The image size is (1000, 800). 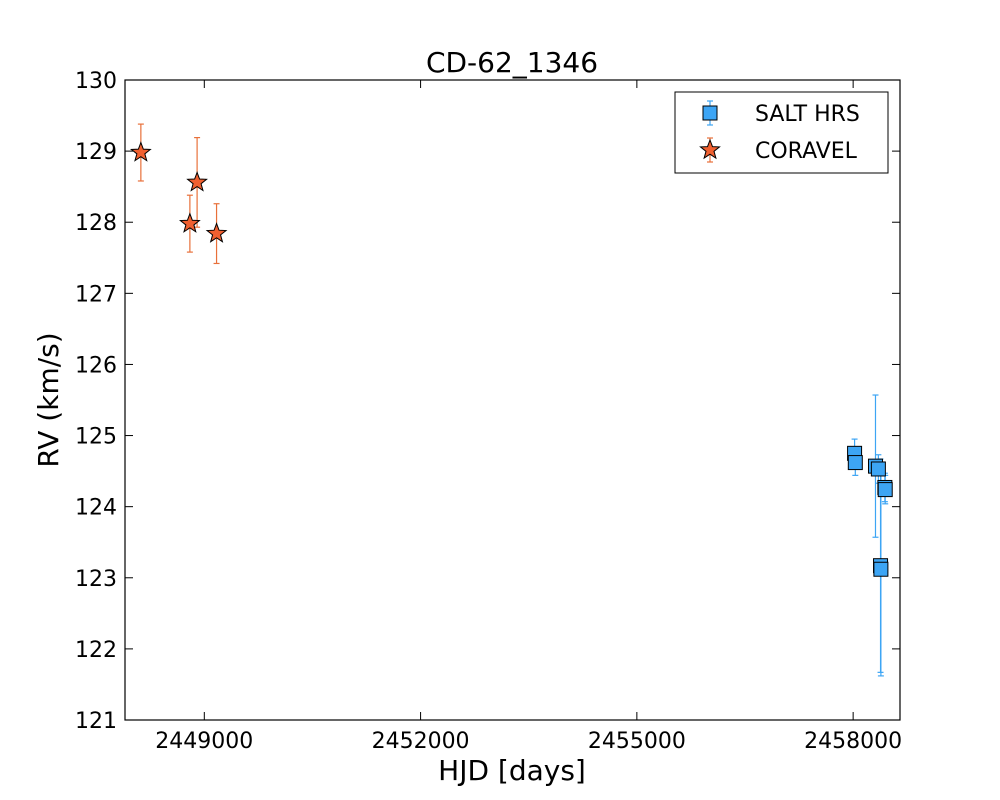 I want to click on y-tick-label: 121, so click(x=96, y=721).